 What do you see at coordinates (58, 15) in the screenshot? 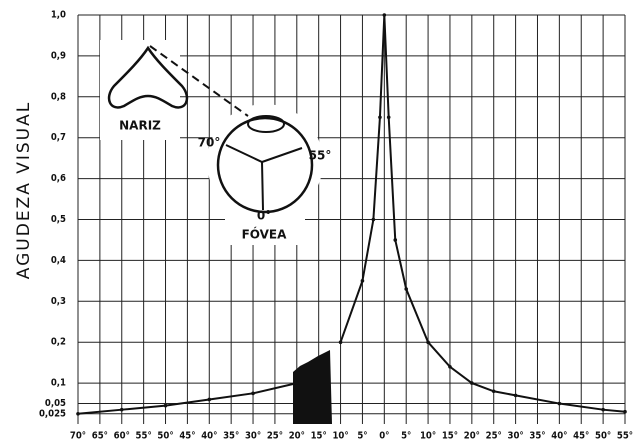
I see `y-tick-label: 1,0` at bounding box center [58, 15].